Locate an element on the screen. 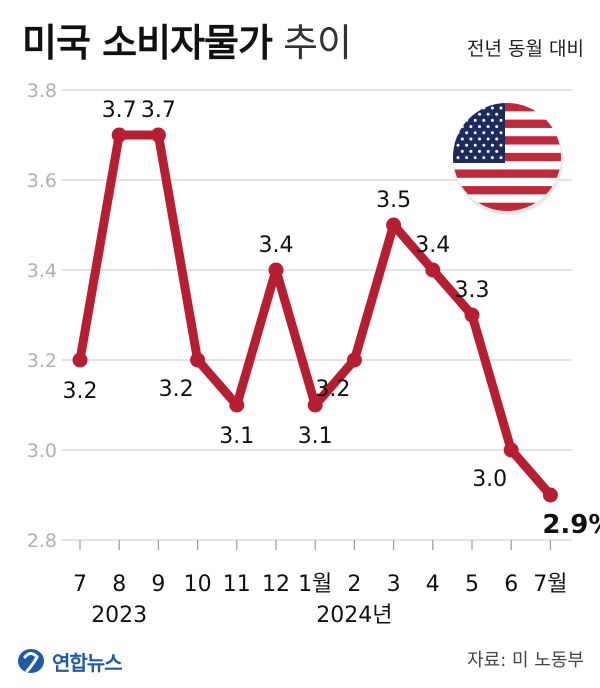 This screenshot has height=688, width=600. x-tick-label: 3 is located at coordinates (394, 584).